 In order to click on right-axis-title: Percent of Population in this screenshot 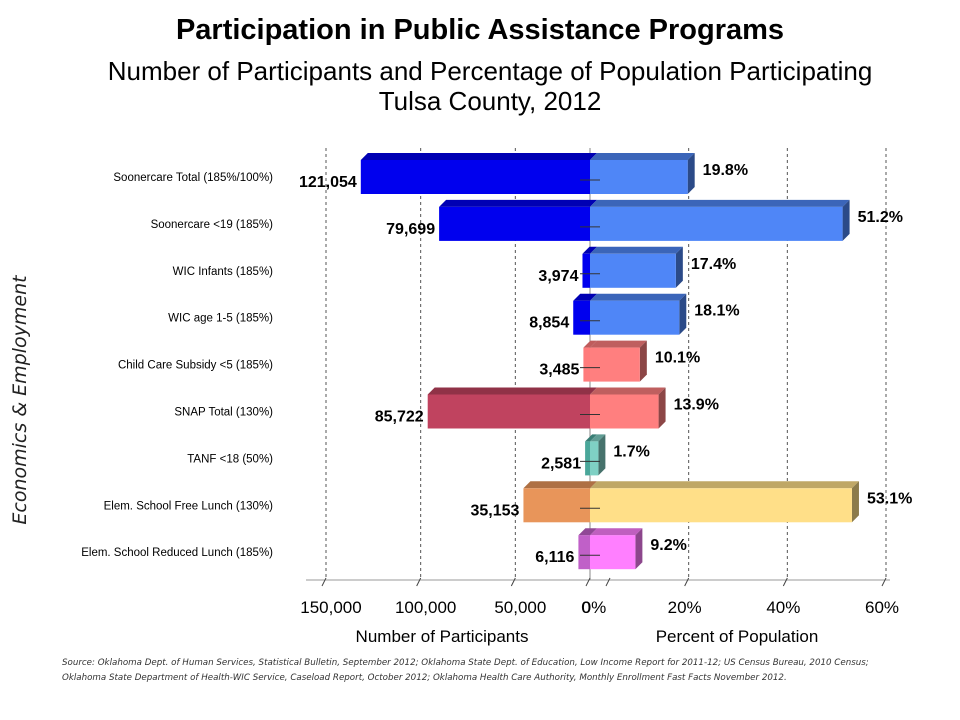, I will do `click(737, 636)`.